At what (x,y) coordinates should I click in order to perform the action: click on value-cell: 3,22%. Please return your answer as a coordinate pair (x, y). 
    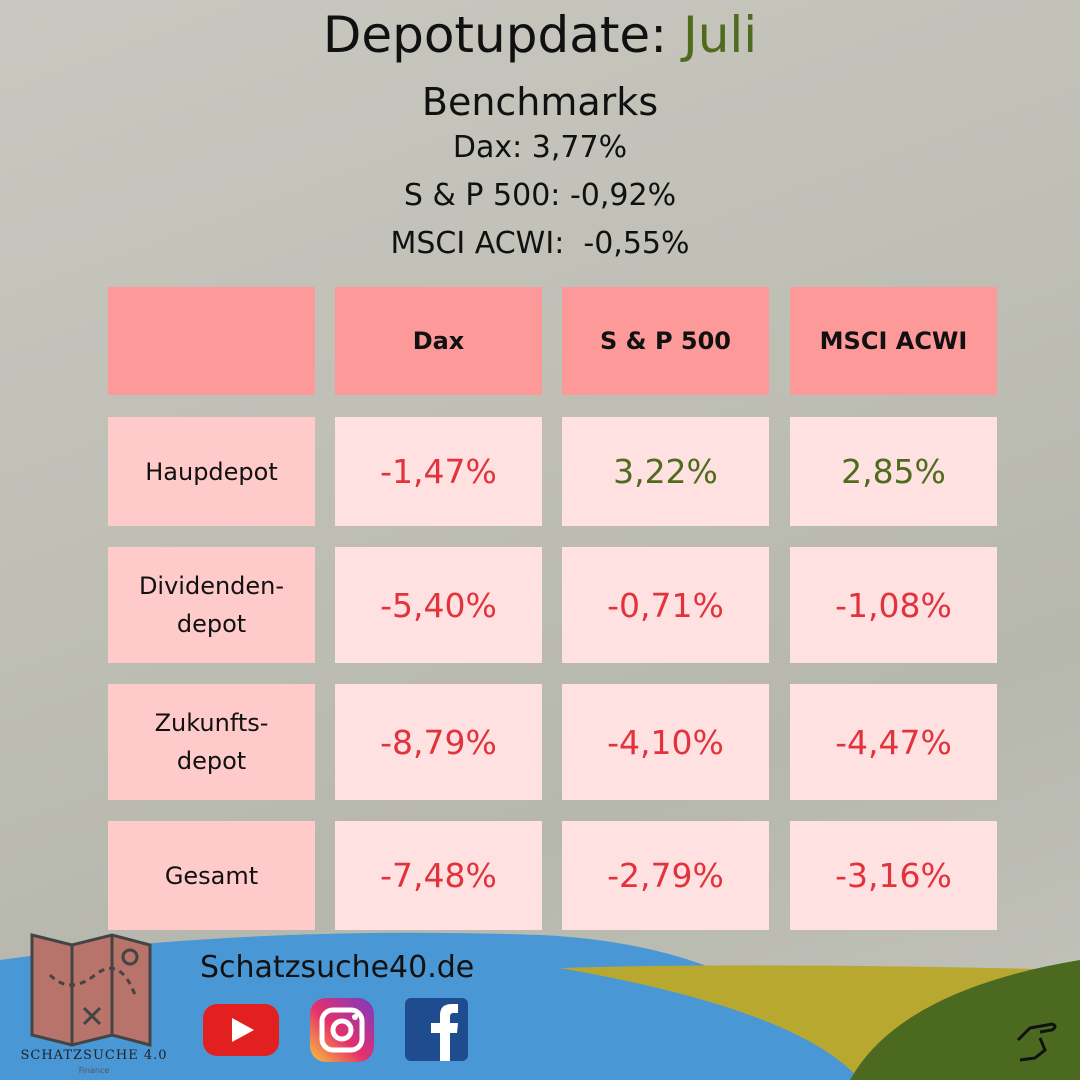
    Looking at the image, I should click on (665, 471).